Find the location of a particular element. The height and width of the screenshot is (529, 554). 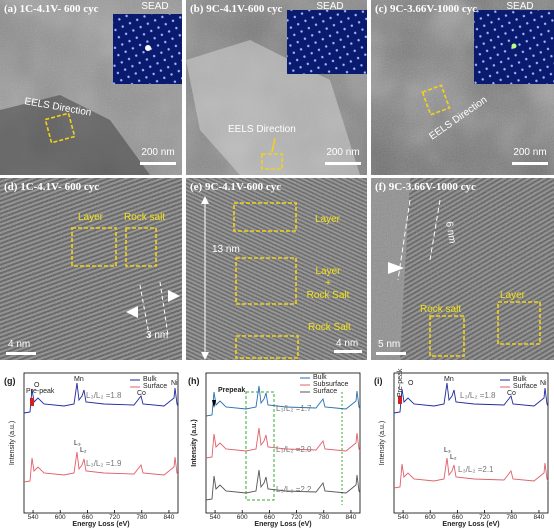

ratio-label: L₃/L₂ =1.7 is located at coordinates (294, 408).